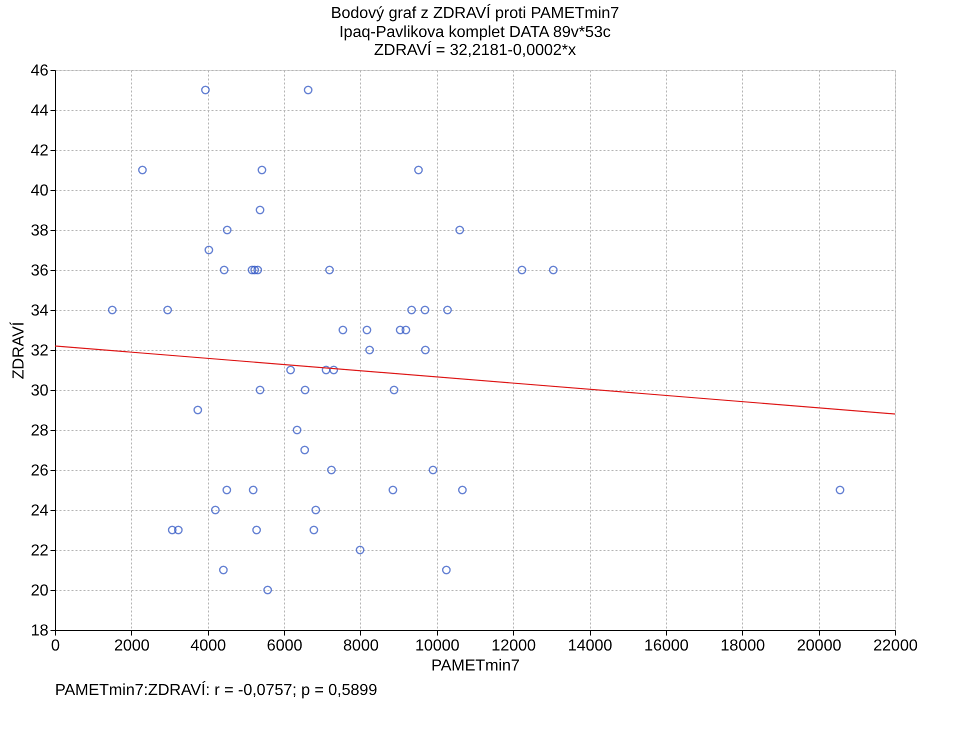 The width and height of the screenshot is (954, 731). What do you see at coordinates (475, 666) in the screenshot?
I see `x-axis-title: PAMETmin7` at bounding box center [475, 666].